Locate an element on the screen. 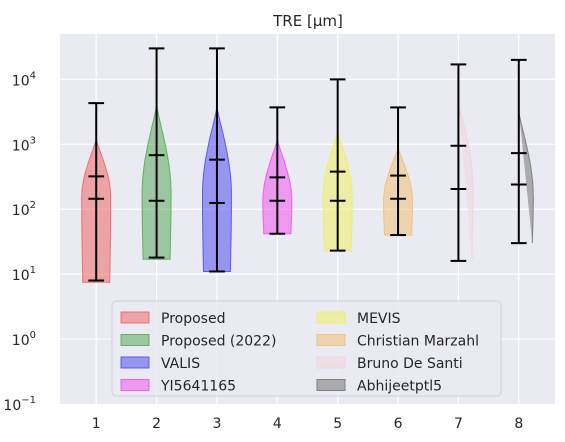  legend-label: Abhijeetptl5 is located at coordinates (399, 387).